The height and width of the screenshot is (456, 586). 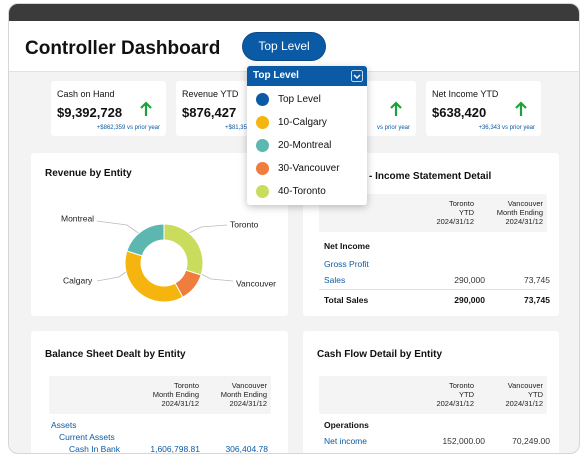 What do you see at coordinates (294, 12) in the screenshot?
I see `top-bar` at bounding box center [294, 12].